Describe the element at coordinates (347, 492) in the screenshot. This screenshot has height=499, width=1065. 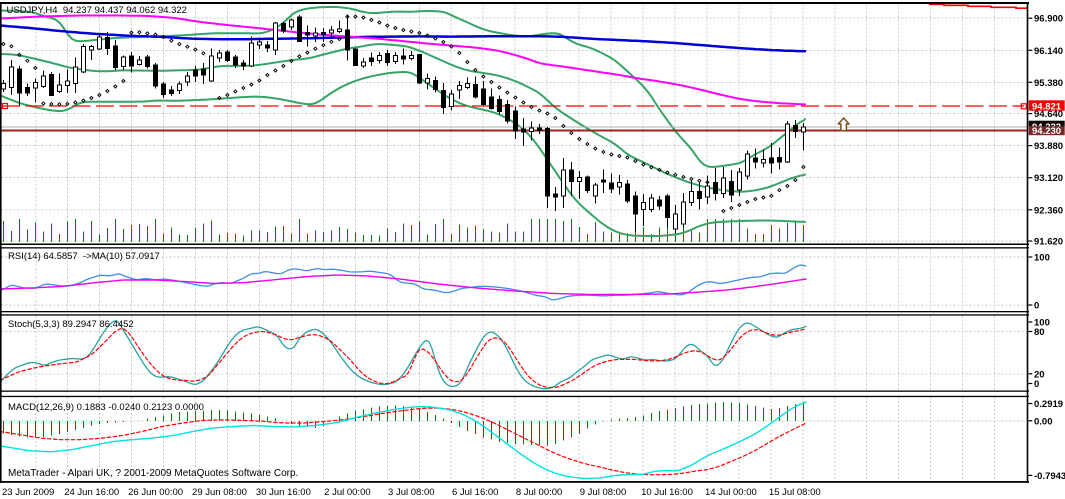
I see `svg-text: 2 Jul 00:00` at that location.